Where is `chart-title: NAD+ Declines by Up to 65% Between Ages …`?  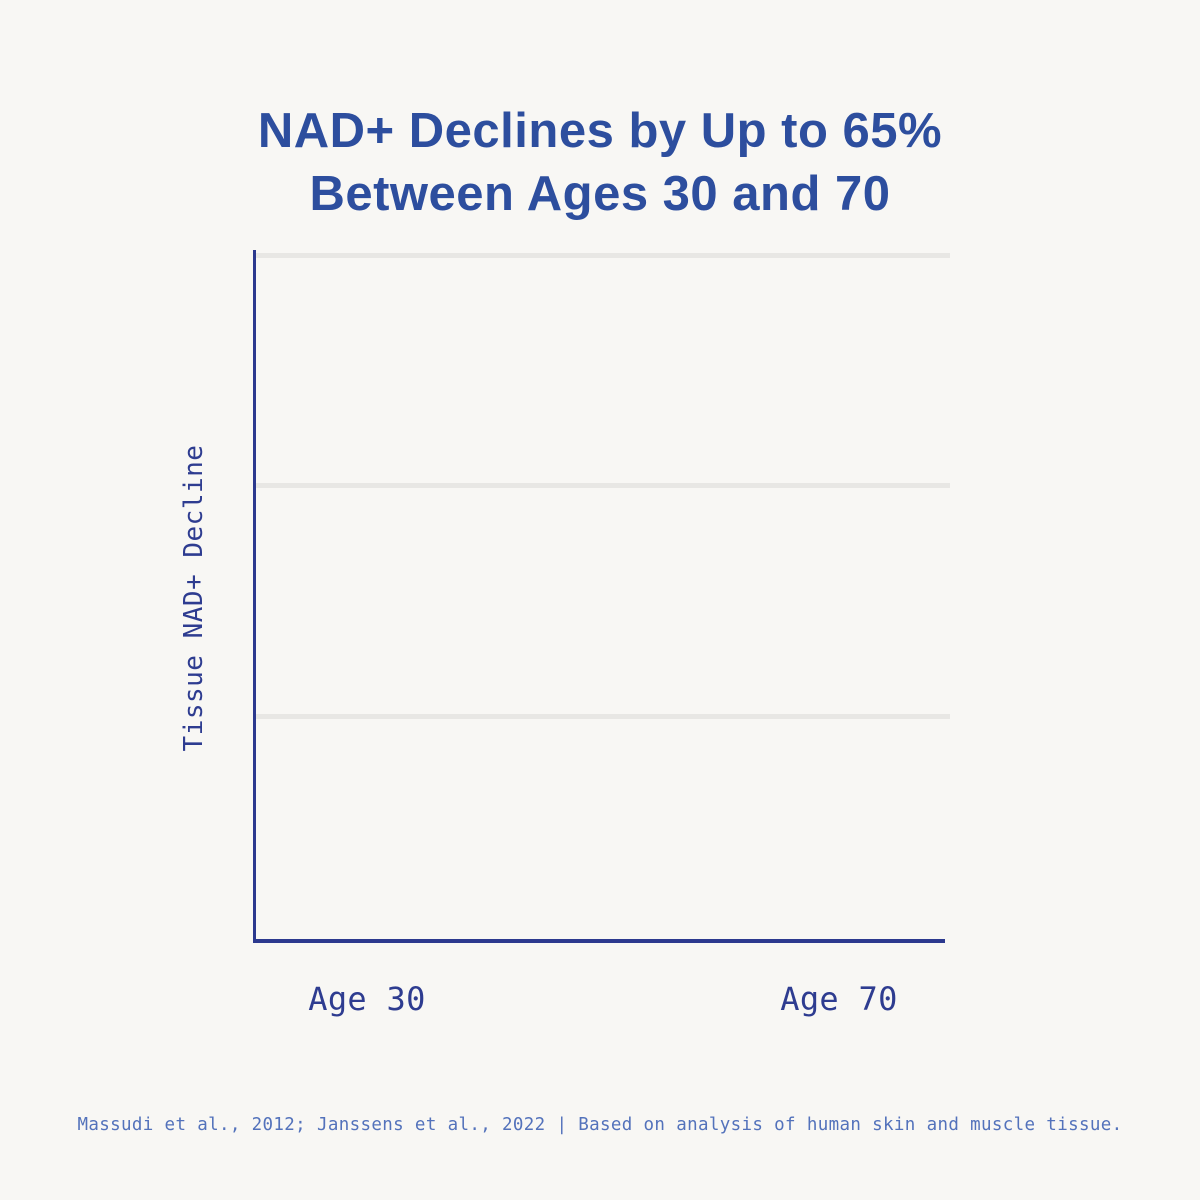 chart-title: NAD+ Declines by Up to 65% Between Ages … is located at coordinates (600, 163).